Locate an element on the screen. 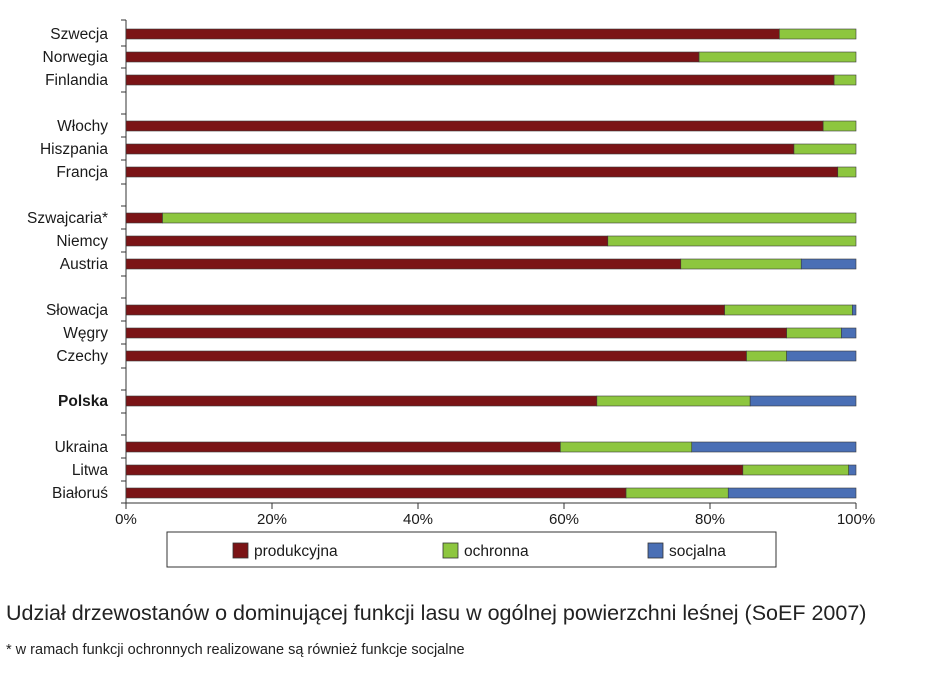 Image resolution: width=941 pixels, height=679 pixels. category-label: Finlandia is located at coordinates (76, 80).